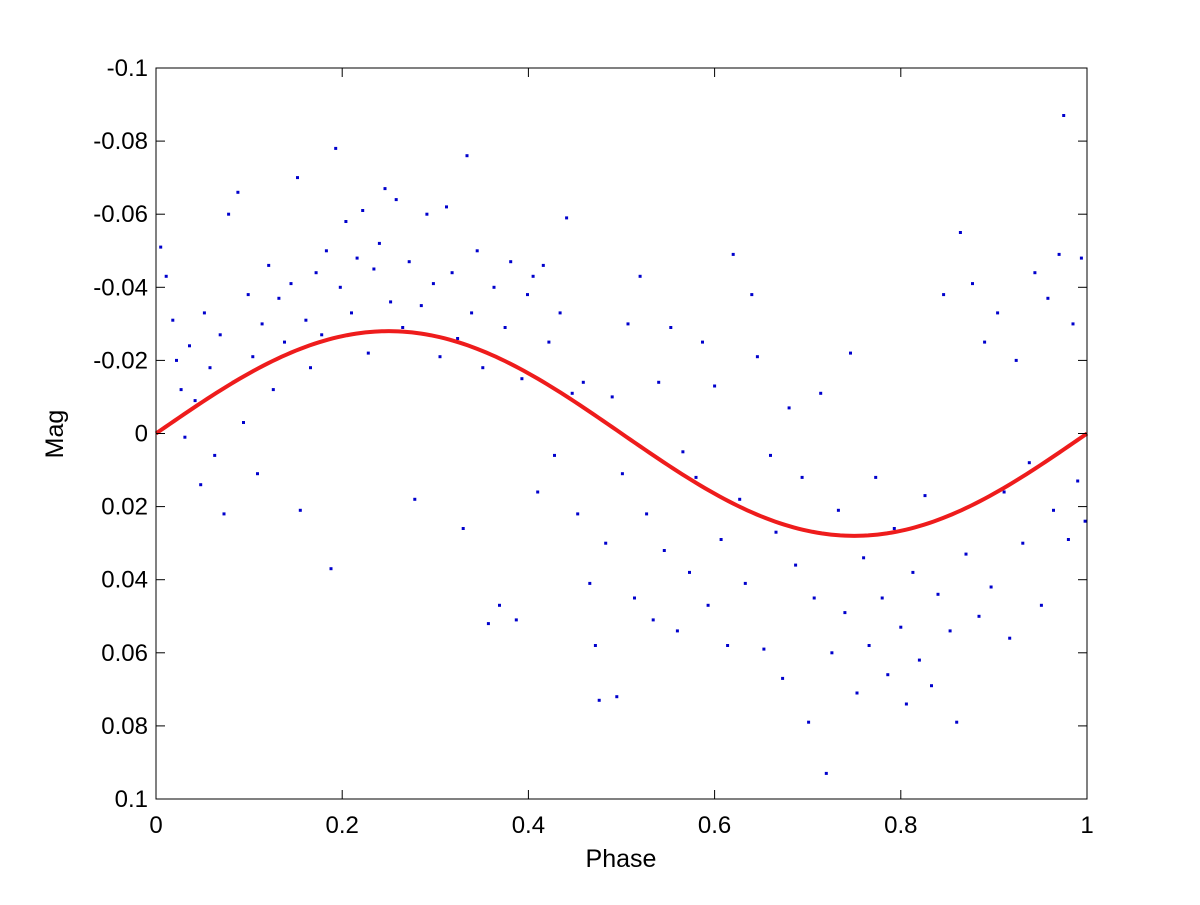 The width and height of the screenshot is (1200, 905). Describe the element at coordinates (120, 287) in the screenshot. I see `y-tick-label: -0.04` at that location.